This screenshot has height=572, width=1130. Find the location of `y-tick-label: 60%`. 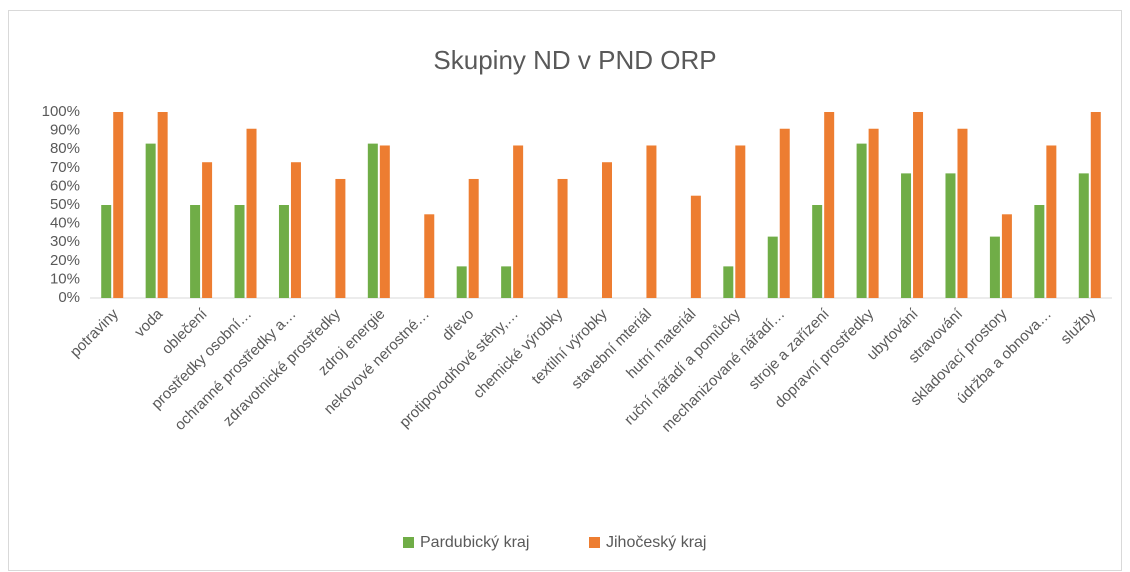

y-tick-label: 60% is located at coordinates (65, 185).